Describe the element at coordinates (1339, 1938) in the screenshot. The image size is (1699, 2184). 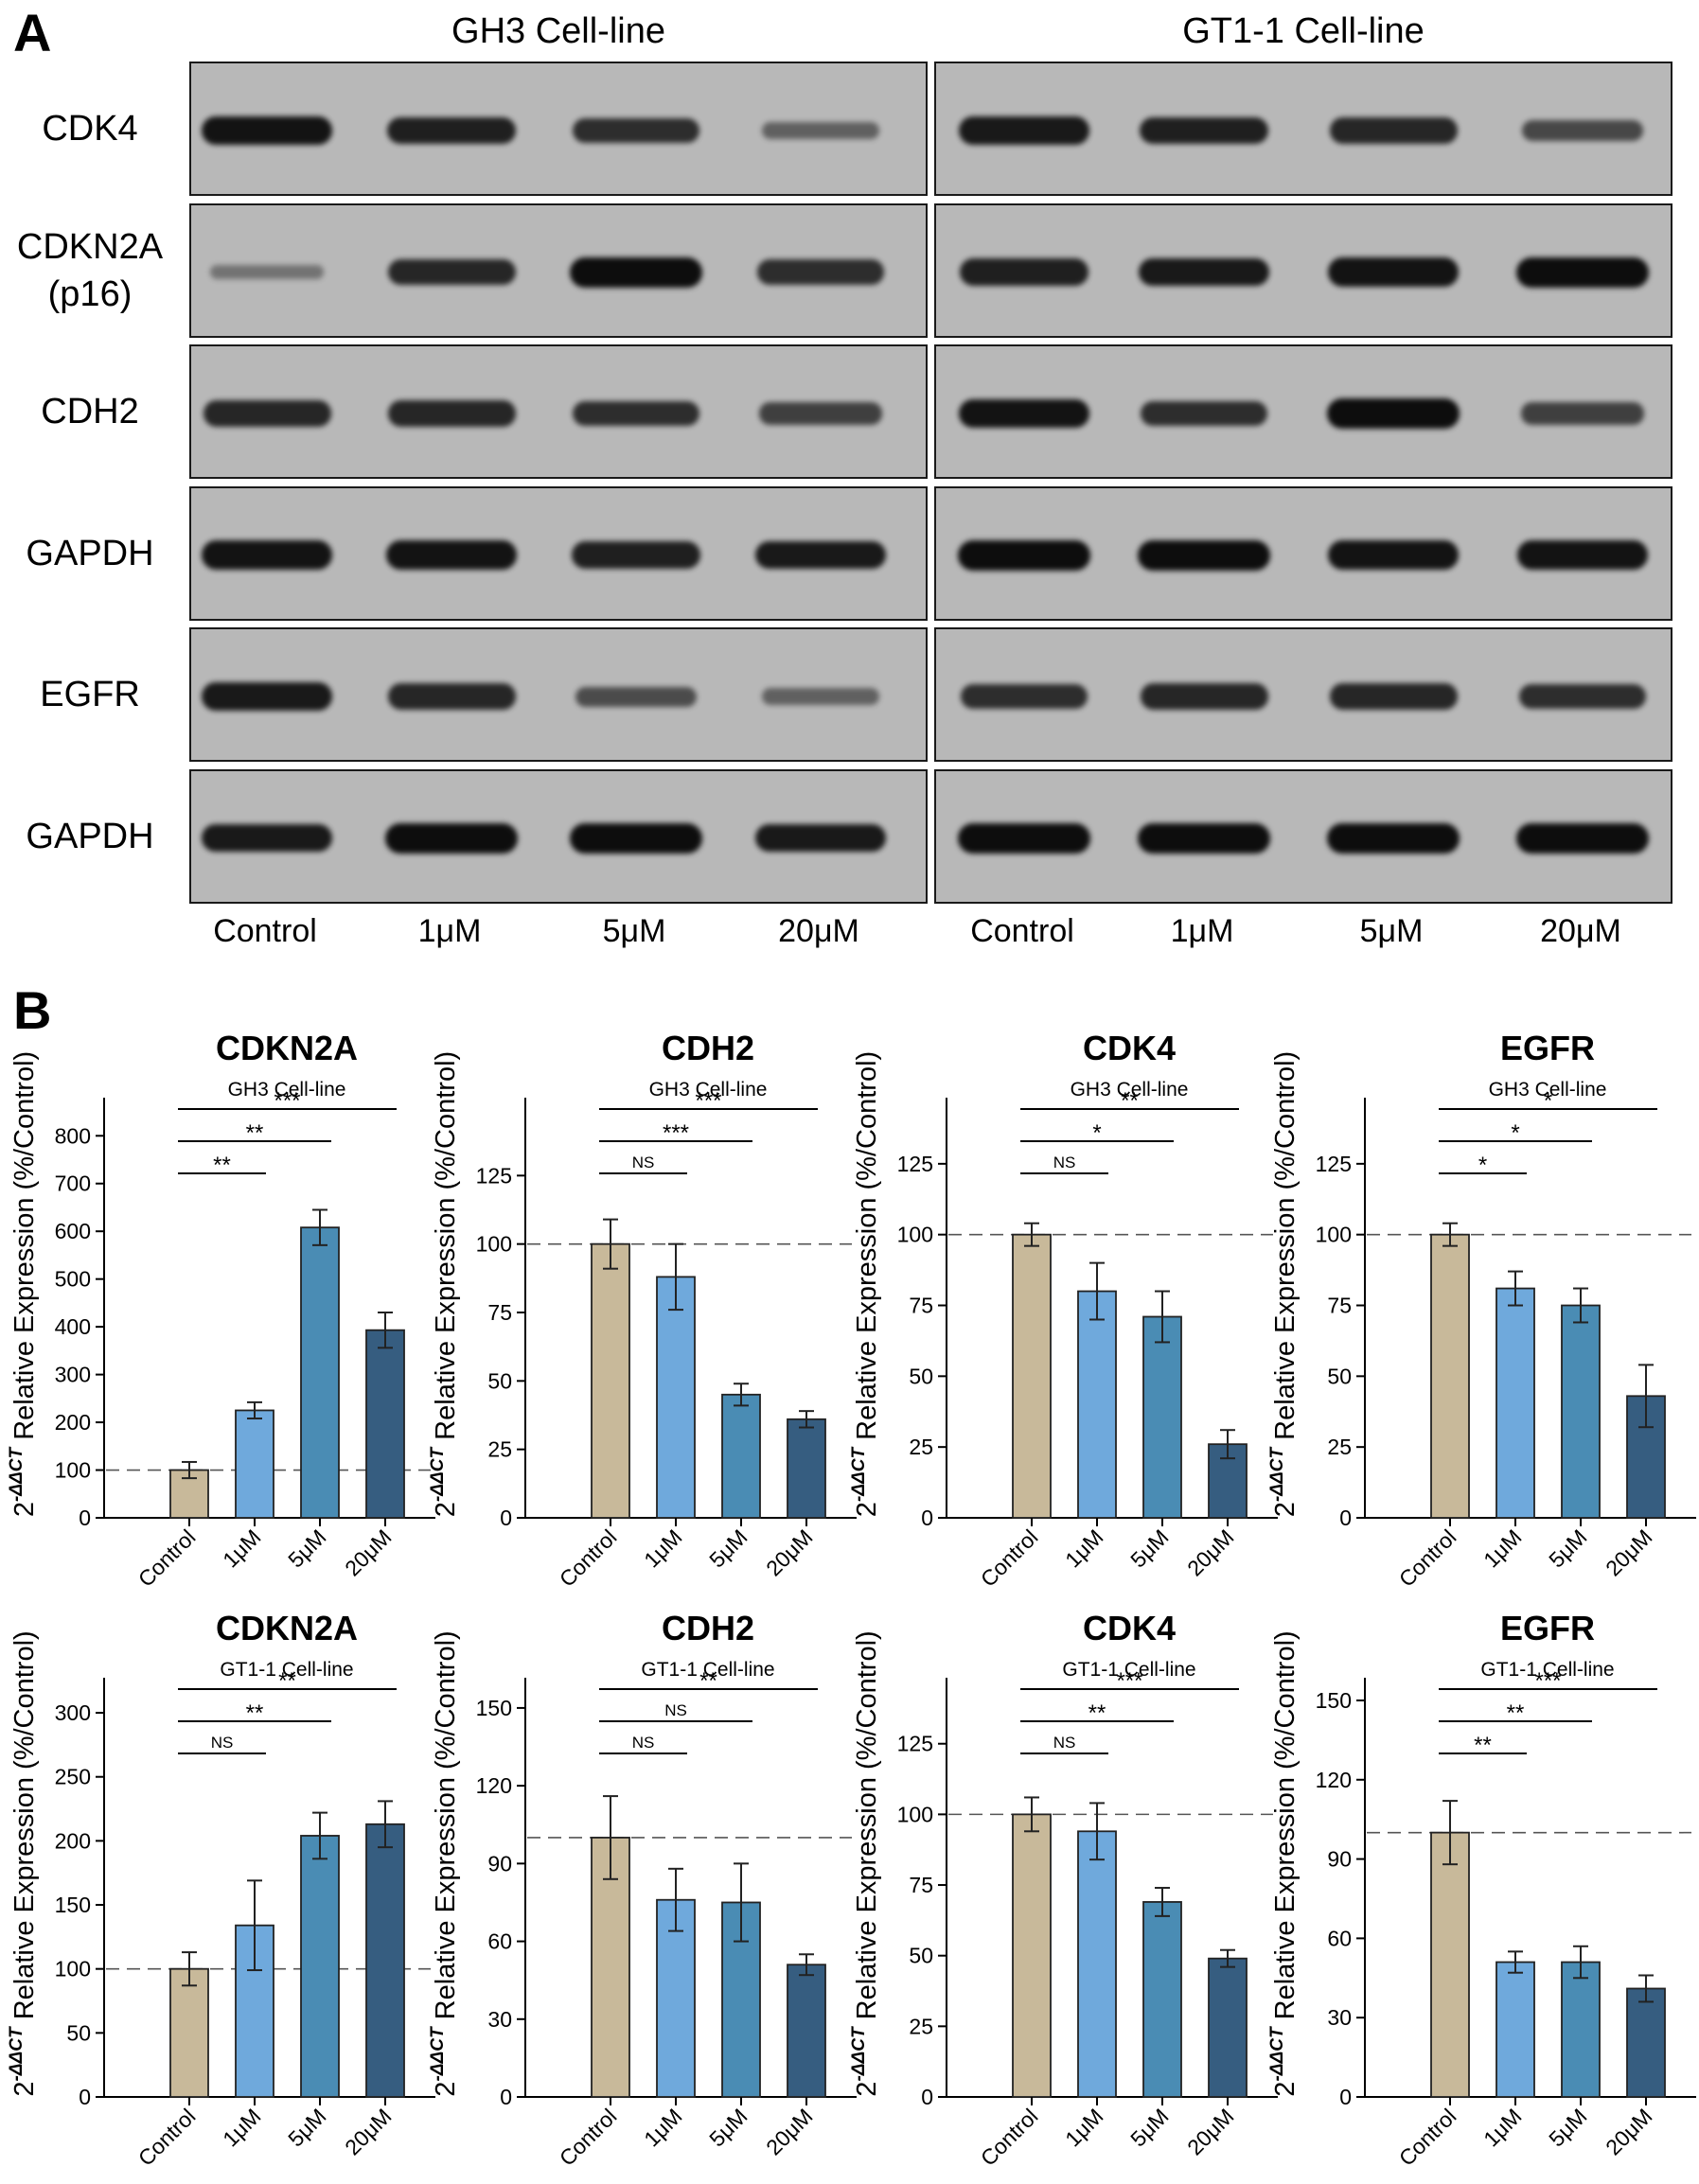
I see `y-tick-label: 60` at that location.